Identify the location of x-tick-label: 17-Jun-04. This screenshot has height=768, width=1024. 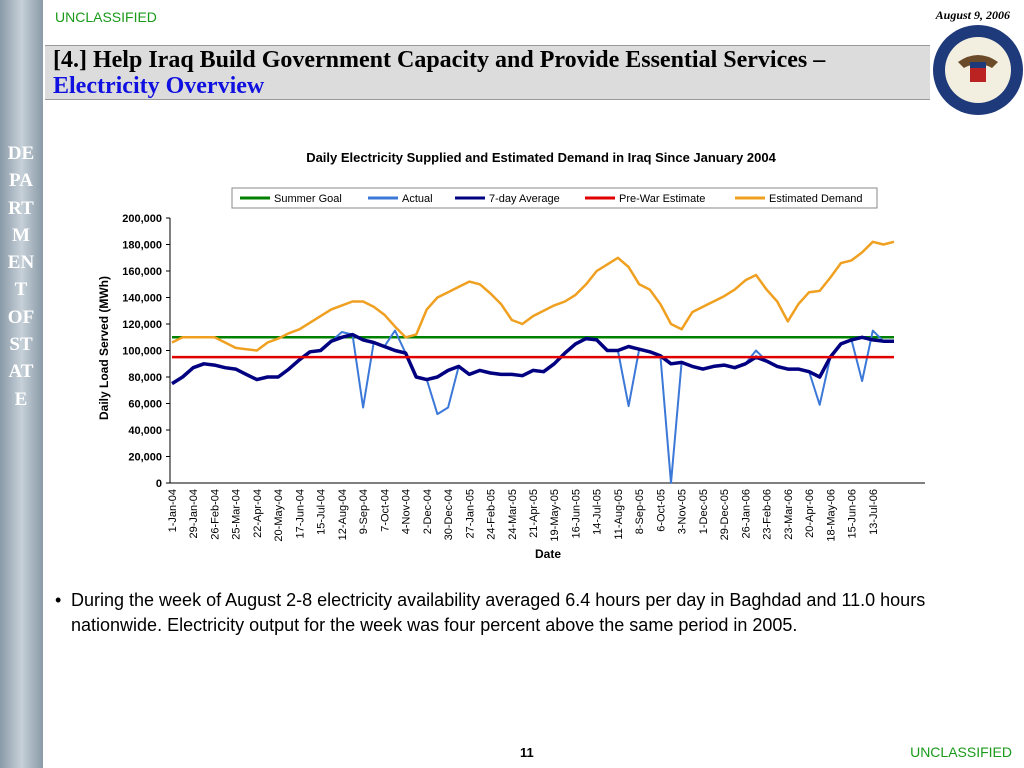
(300, 514).